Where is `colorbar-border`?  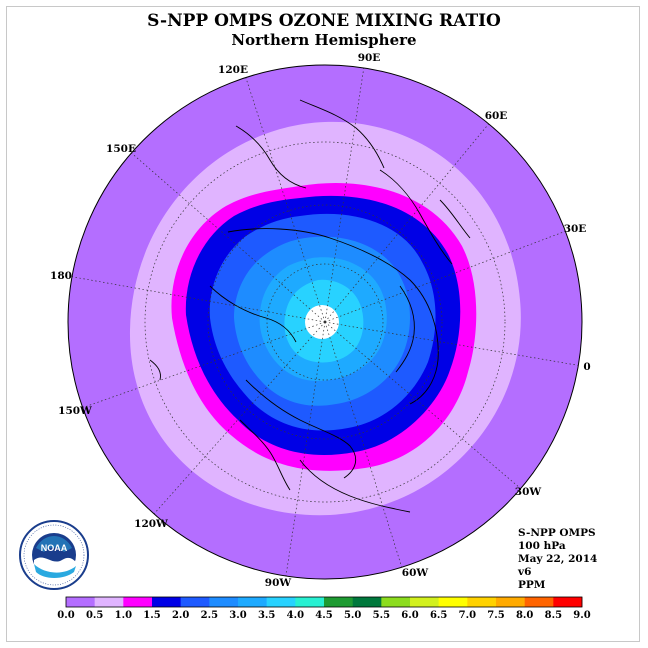 colorbar-border is located at coordinates (324, 602).